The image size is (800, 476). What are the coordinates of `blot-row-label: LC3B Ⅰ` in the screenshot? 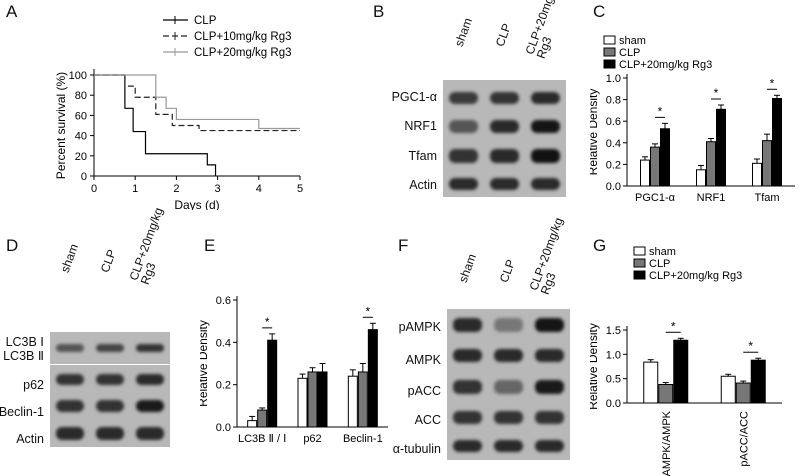 It's located at (24, 342).